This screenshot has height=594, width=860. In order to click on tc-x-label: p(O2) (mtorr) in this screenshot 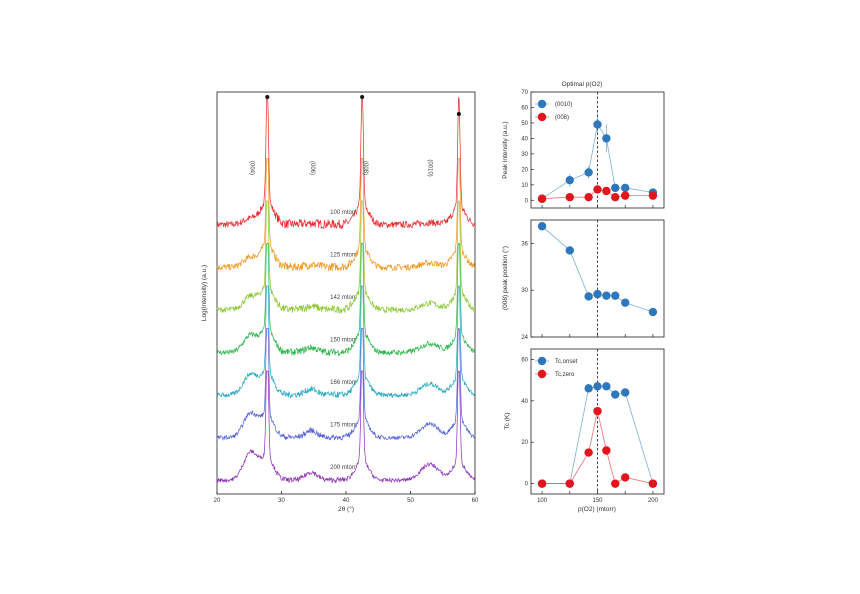, I will do `click(597, 509)`.